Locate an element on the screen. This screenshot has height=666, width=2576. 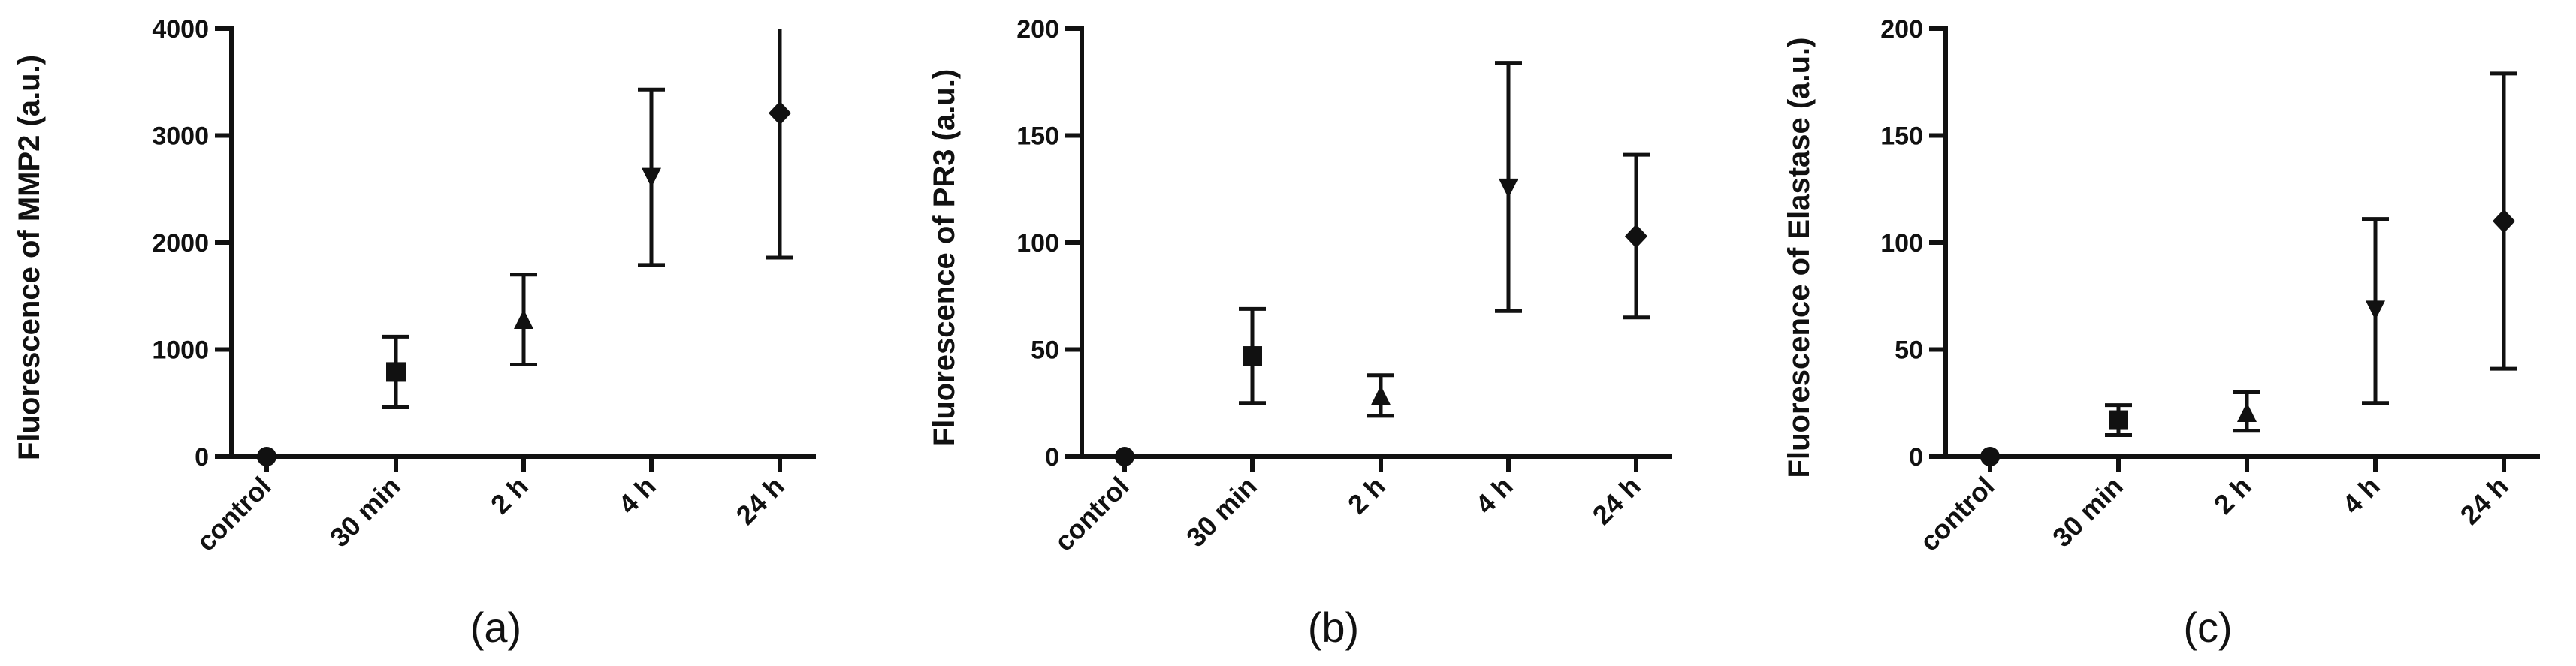
panel-label: (b) is located at coordinates (1333, 627).